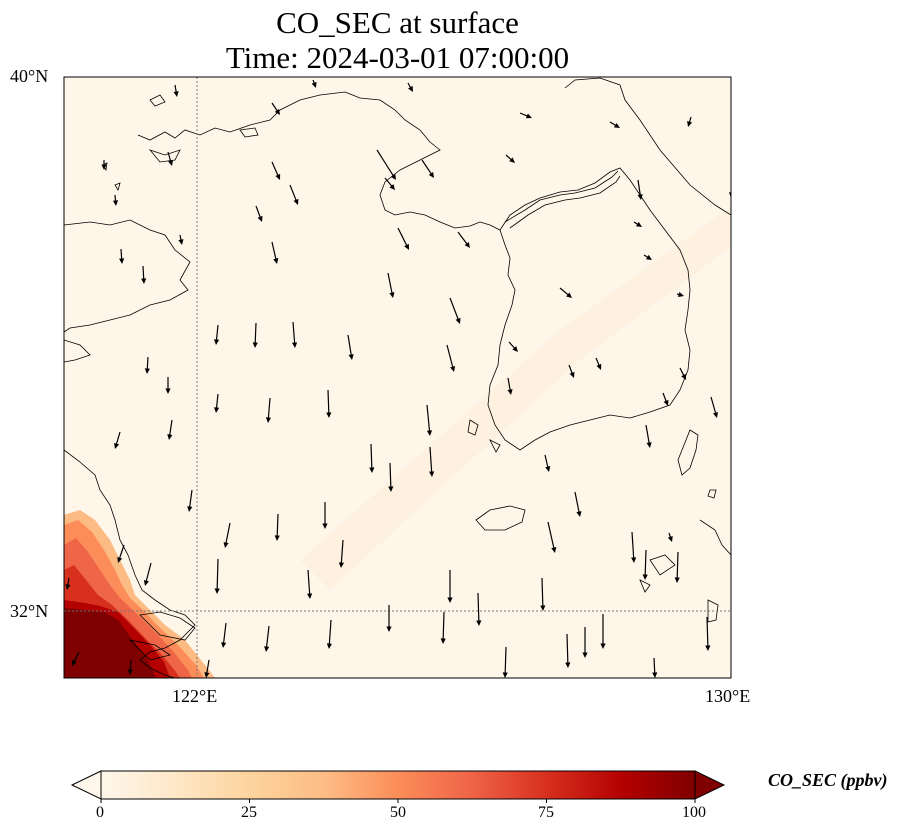 This screenshot has height=836, width=916. Describe the element at coordinates (249, 812) in the screenshot. I see `colorbar-tick-25: 25` at that location.